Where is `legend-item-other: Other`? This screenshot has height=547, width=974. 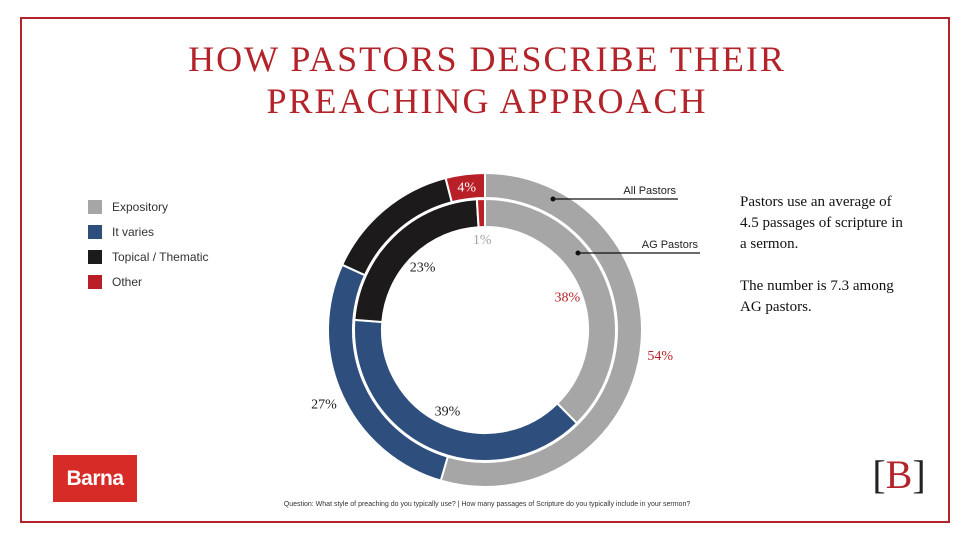 legend-item-other: Other is located at coordinates (148, 282).